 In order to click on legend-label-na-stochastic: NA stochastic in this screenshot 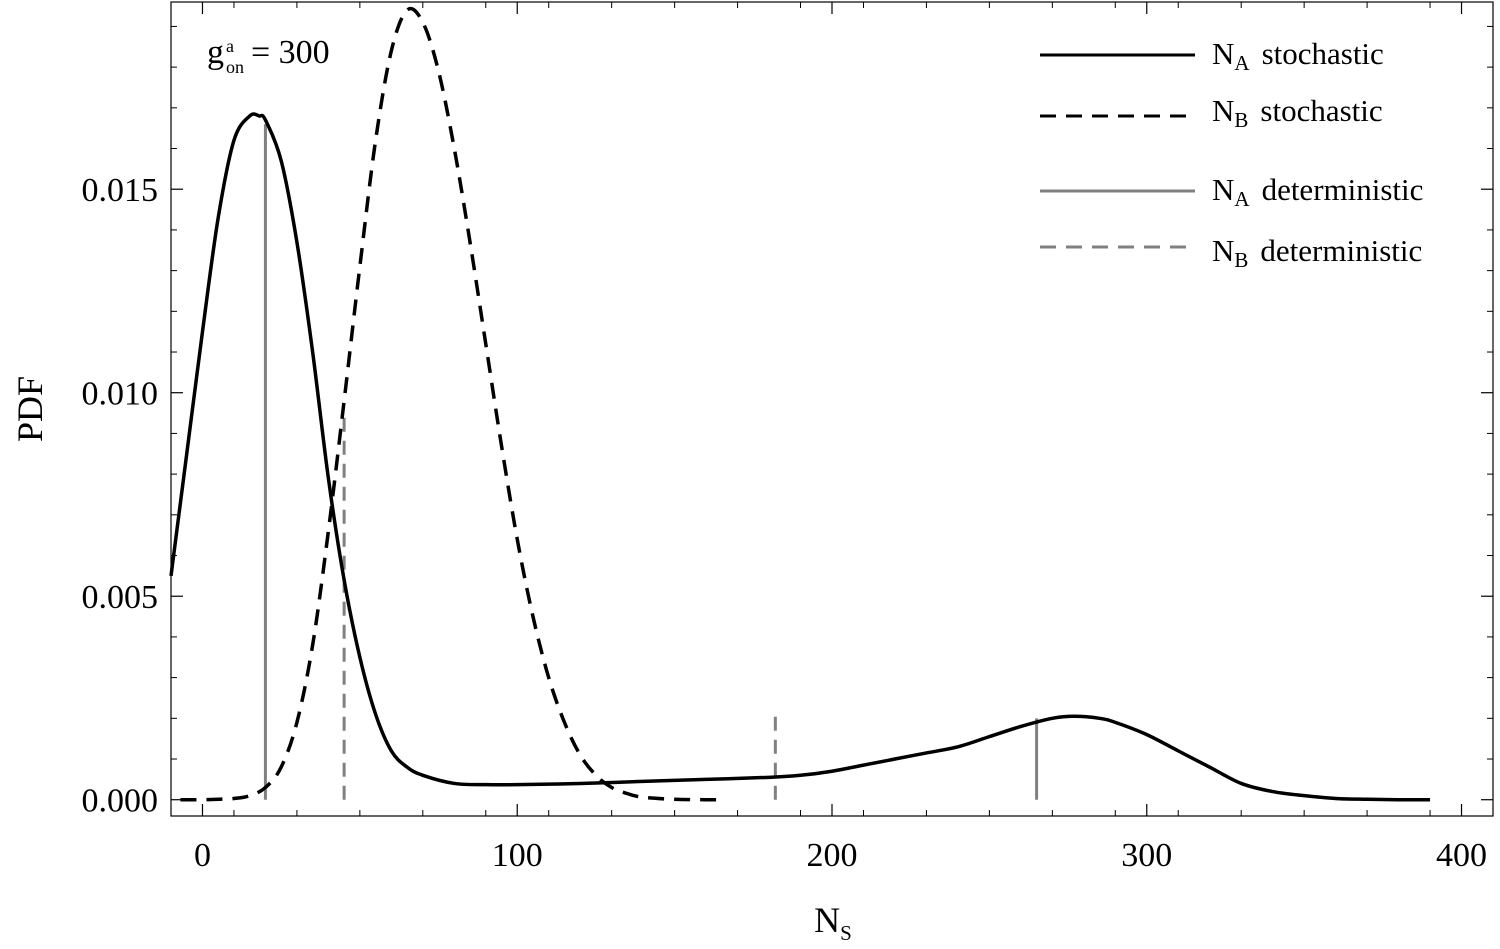, I will do `click(1298, 55)`.